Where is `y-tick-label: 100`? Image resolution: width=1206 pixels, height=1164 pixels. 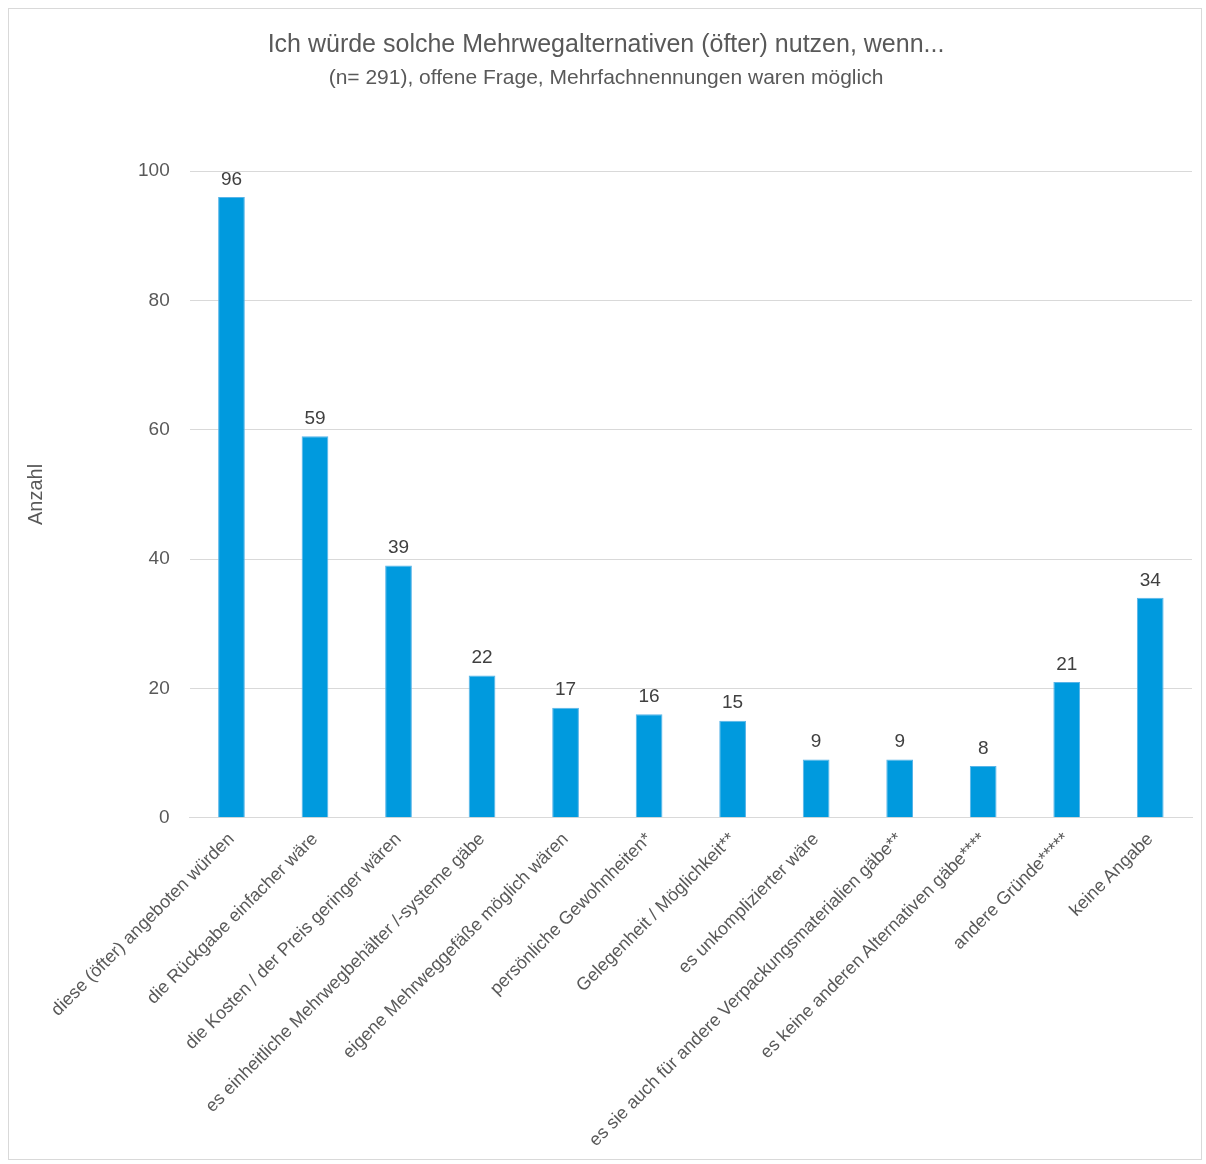
y-tick-label: 100 is located at coordinates (154, 170).